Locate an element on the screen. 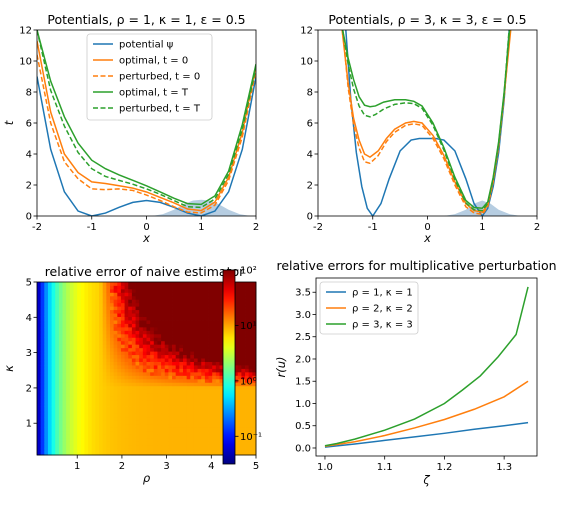  top-right-title: Potentials, ρ = 3, κ = 3, ε = 0.5 is located at coordinates (427, 19).